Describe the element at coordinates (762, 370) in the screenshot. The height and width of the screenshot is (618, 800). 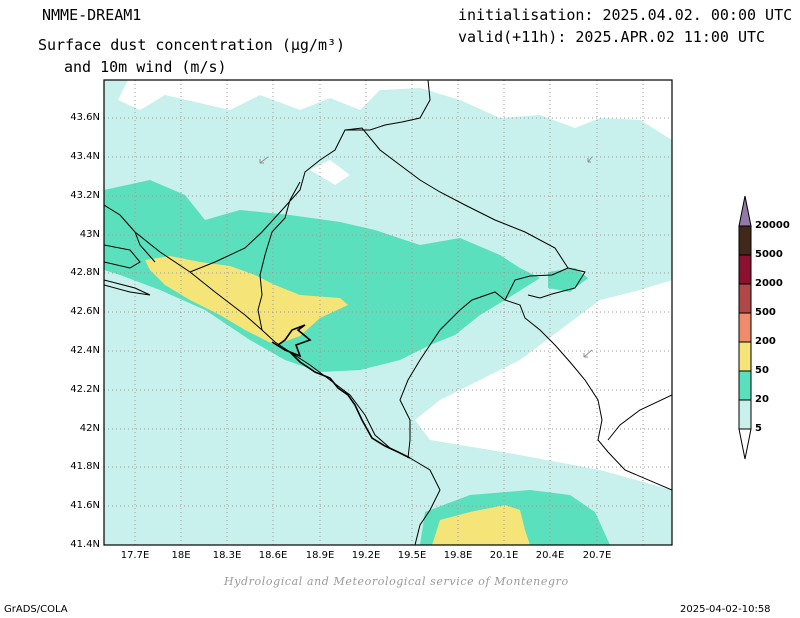
I see `colorbar-label: 50` at that location.